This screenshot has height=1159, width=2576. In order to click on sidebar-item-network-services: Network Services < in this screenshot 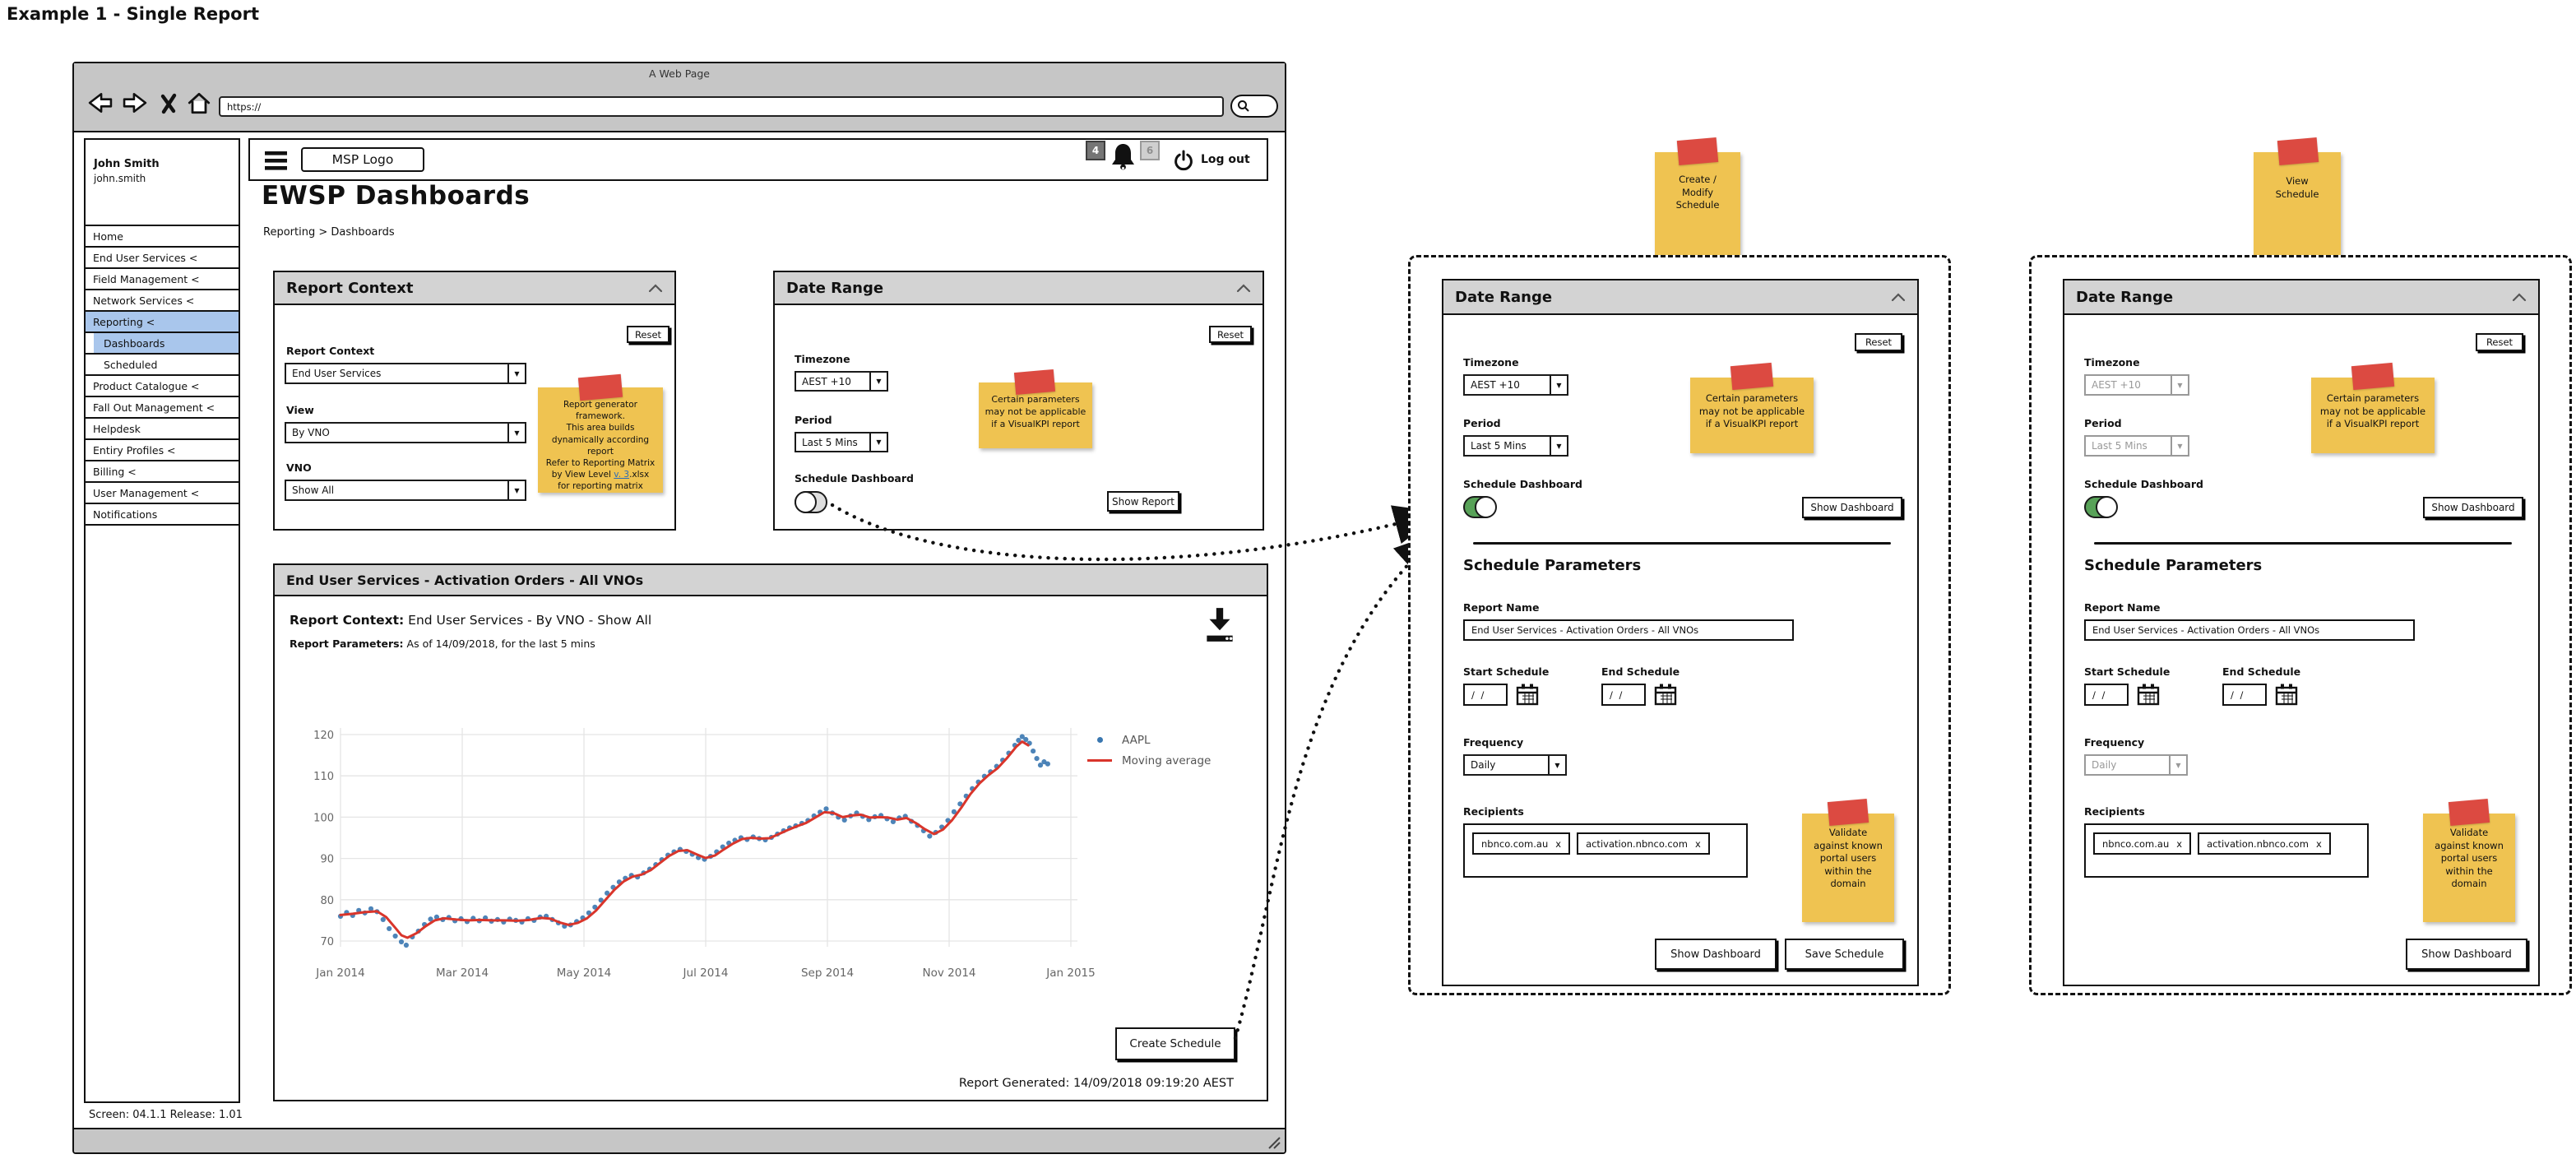, I will do `click(162, 301)`.